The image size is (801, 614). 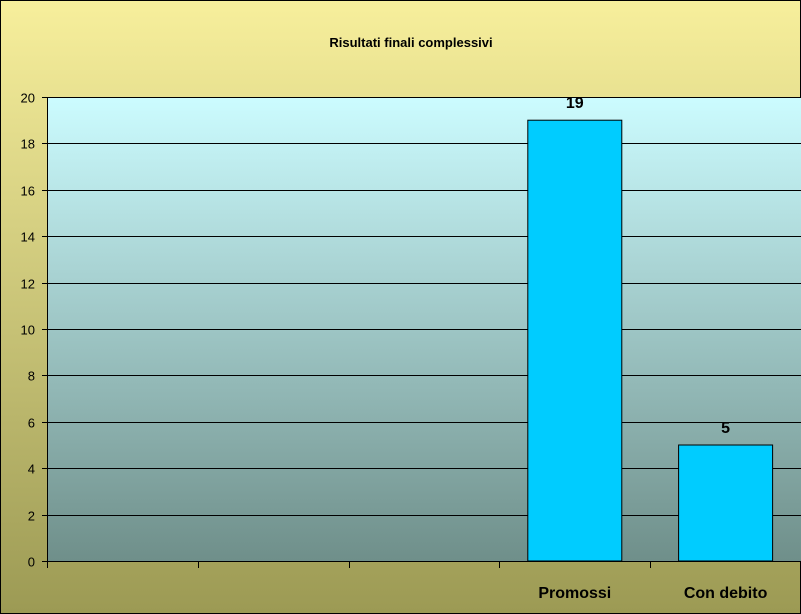 I want to click on y-tick-label: 0, so click(x=31, y=562).